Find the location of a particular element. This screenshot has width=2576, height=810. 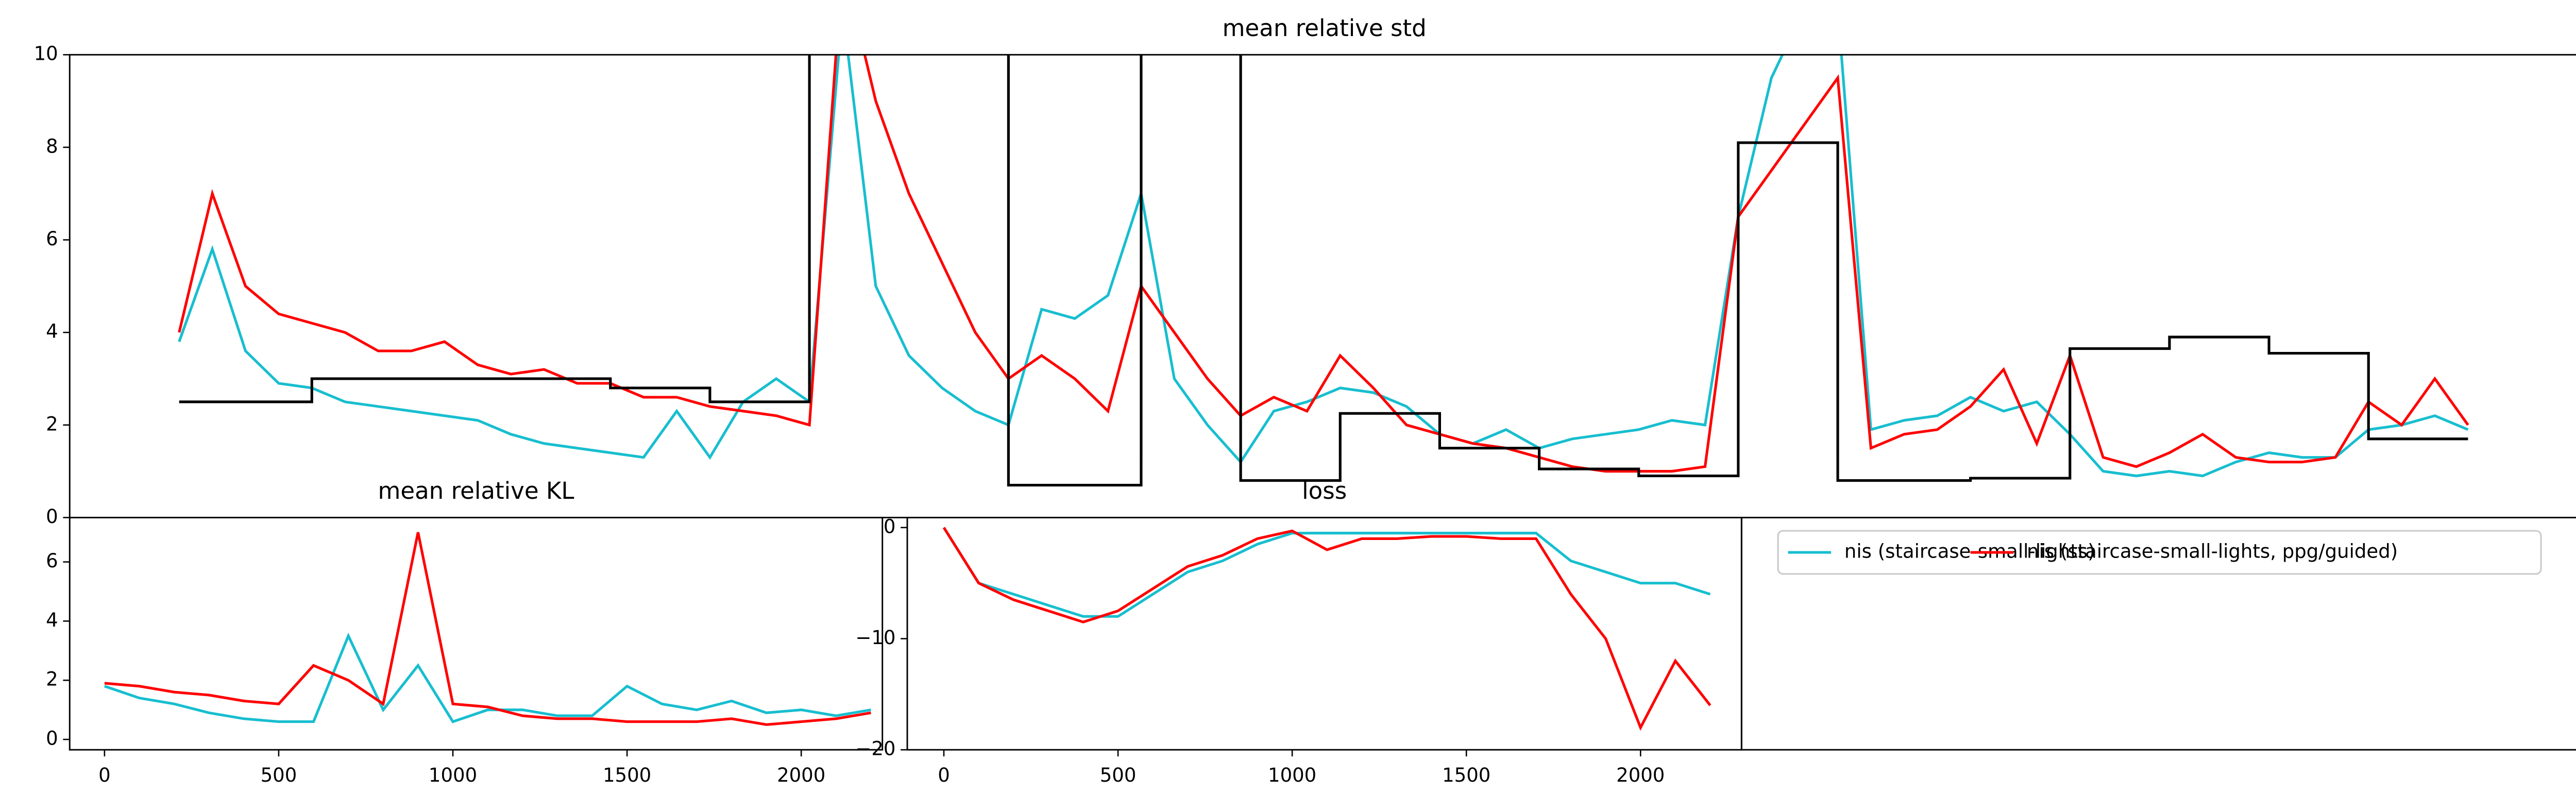

chart-title: mean relative std is located at coordinates (1325, 28).